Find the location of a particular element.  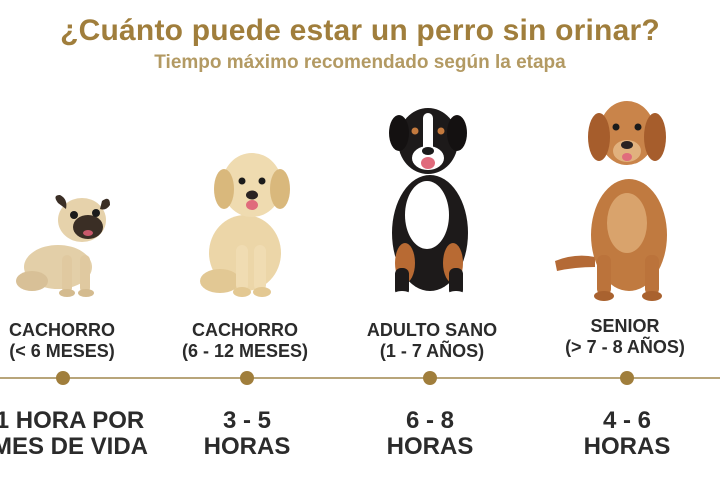

duration-value: 1 HORA POR is located at coordinates (72, 420).